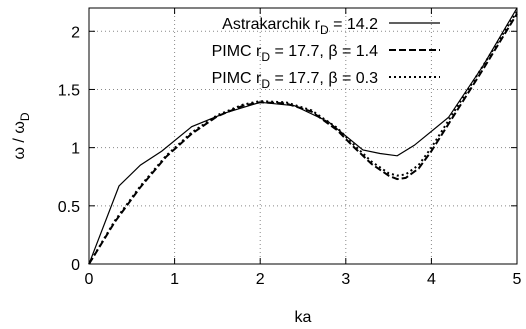  I want to click on y-tick-label: 0, so click(75, 265).